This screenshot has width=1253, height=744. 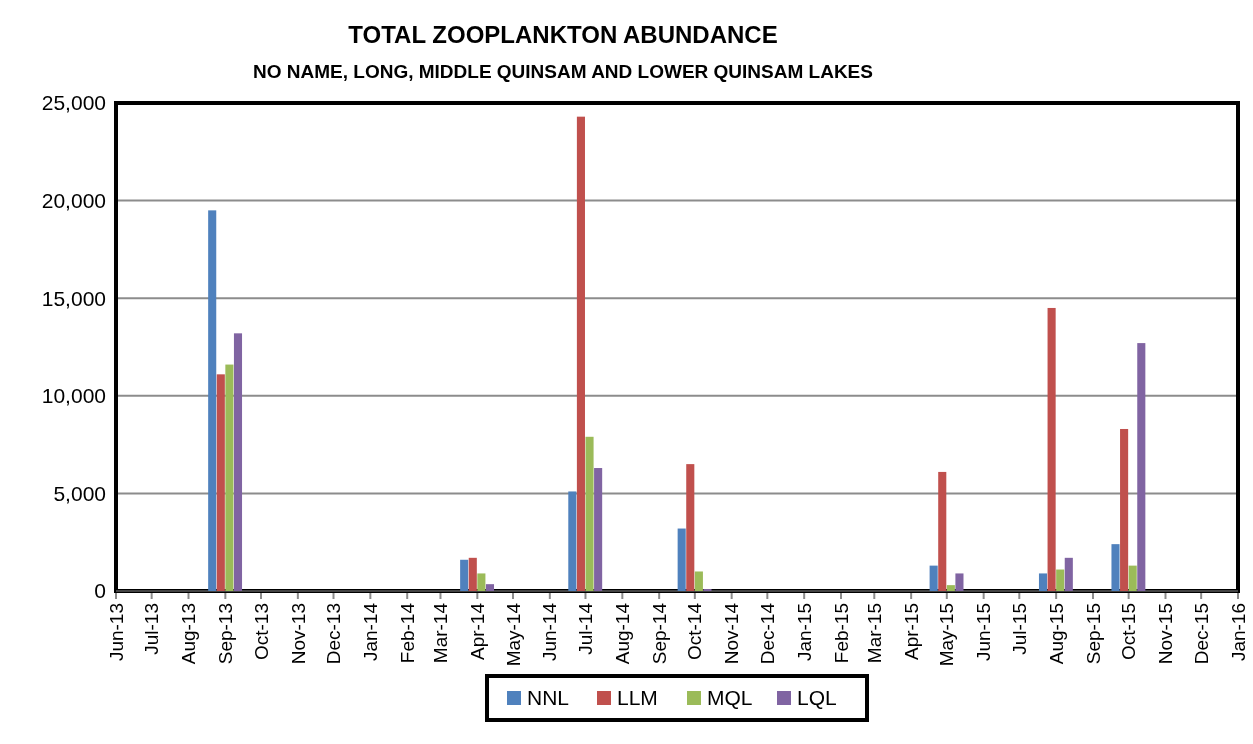 I want to click on x-tick-label: Jun-15, so click(x=984, y=632).